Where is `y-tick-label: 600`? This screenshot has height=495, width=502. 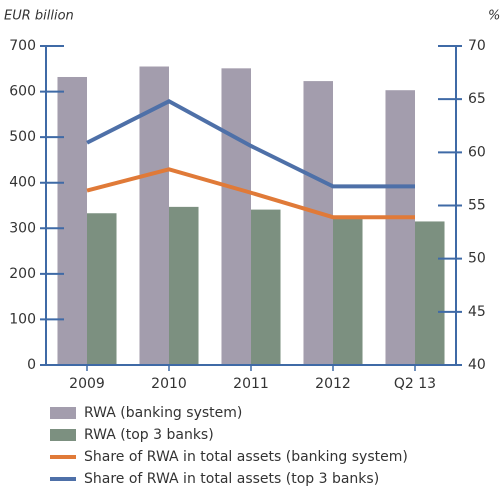 y-tick-label: 600 is located at coordinates (22, 92).